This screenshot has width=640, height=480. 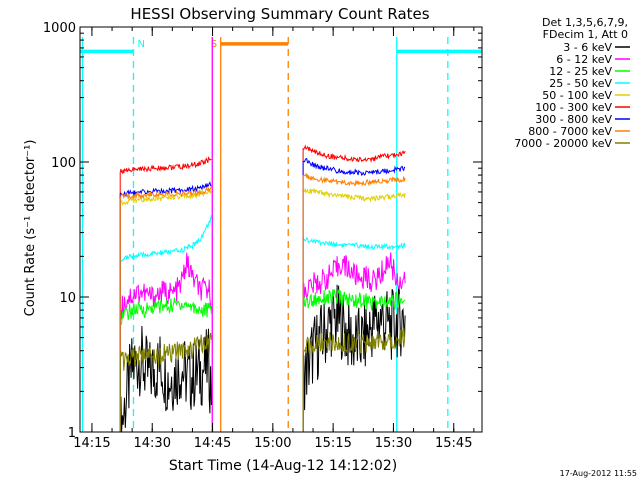 I want to click on x-tick-label: 14:45, so click(x=212, y=443).